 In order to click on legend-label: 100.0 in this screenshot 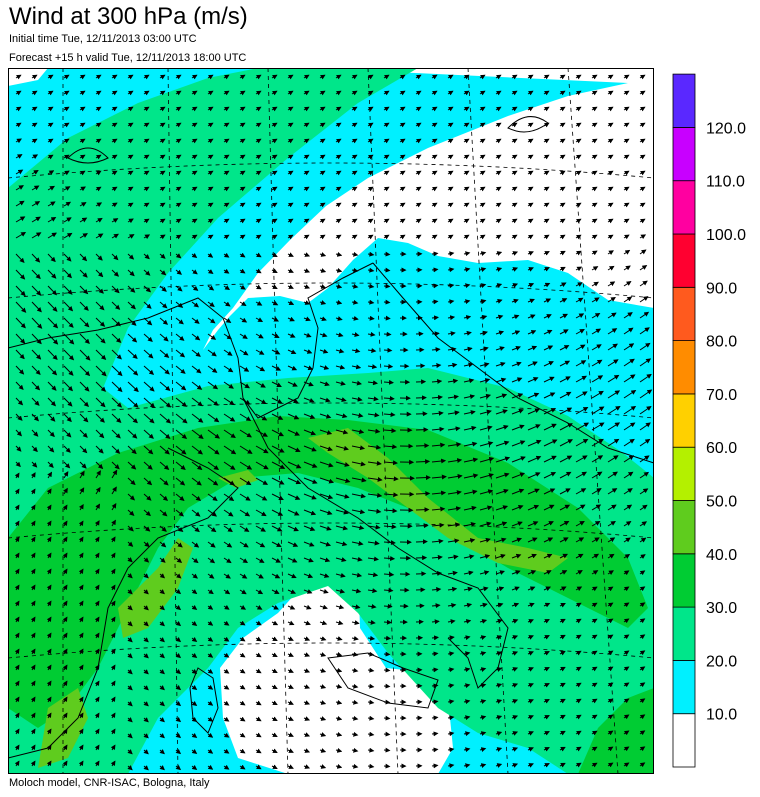, I will do `click(726, 235)`.